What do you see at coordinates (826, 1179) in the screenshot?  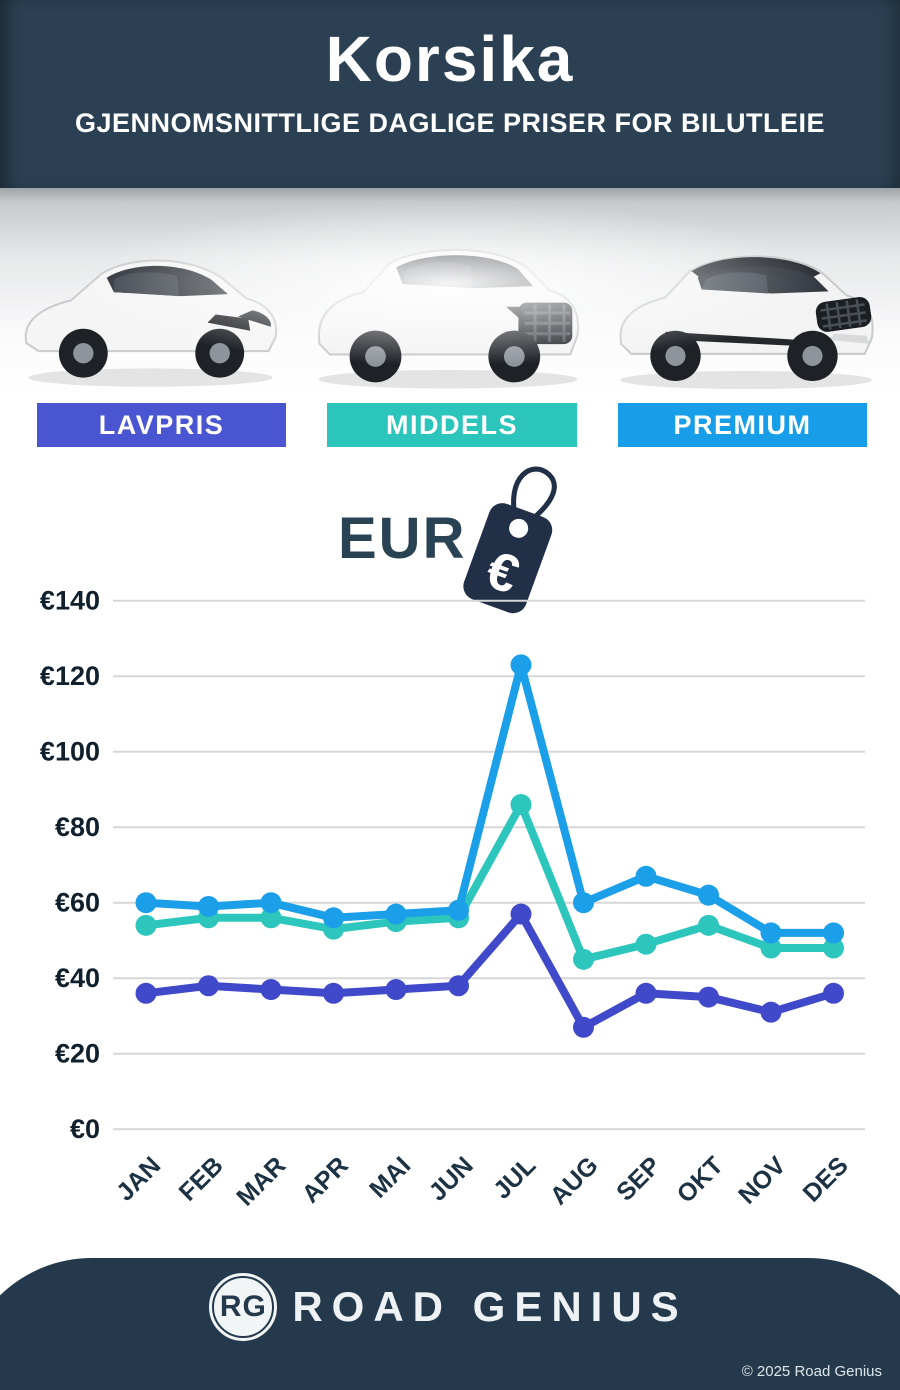 I see `x-axis-label: DES` at bounding box center [826, 1179].